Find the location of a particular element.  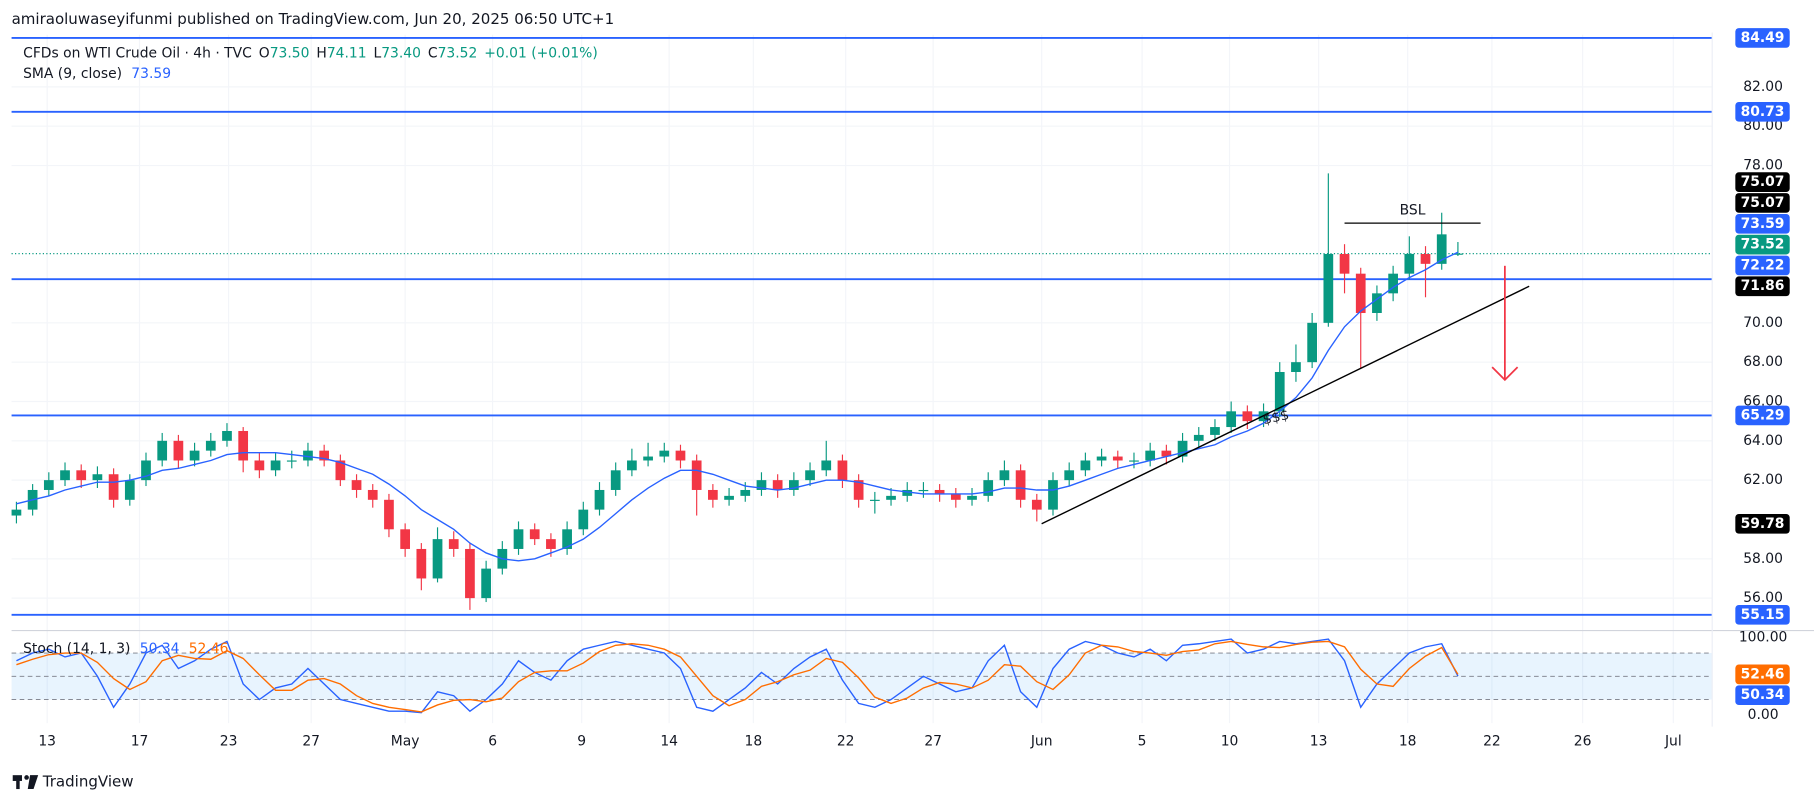

sss-label: $$$ is located at coordinates (1275, 417).